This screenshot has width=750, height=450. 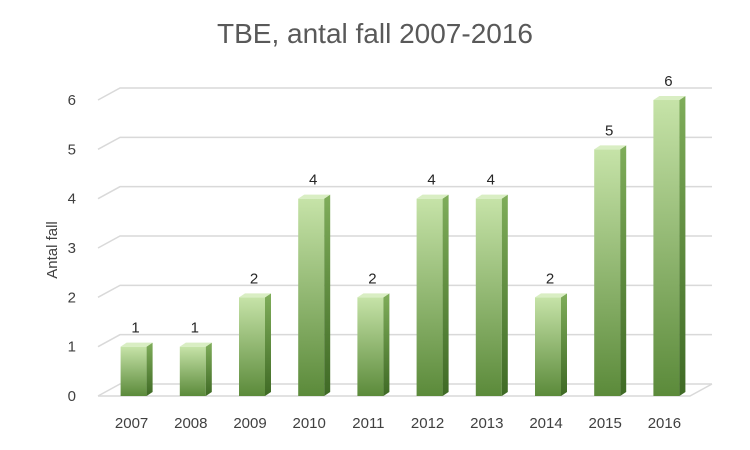 What do you see at coordinates (52, 250) in the screenshot?
I see `y-axis-title: Antal fall` at bounding box center [52, 250].